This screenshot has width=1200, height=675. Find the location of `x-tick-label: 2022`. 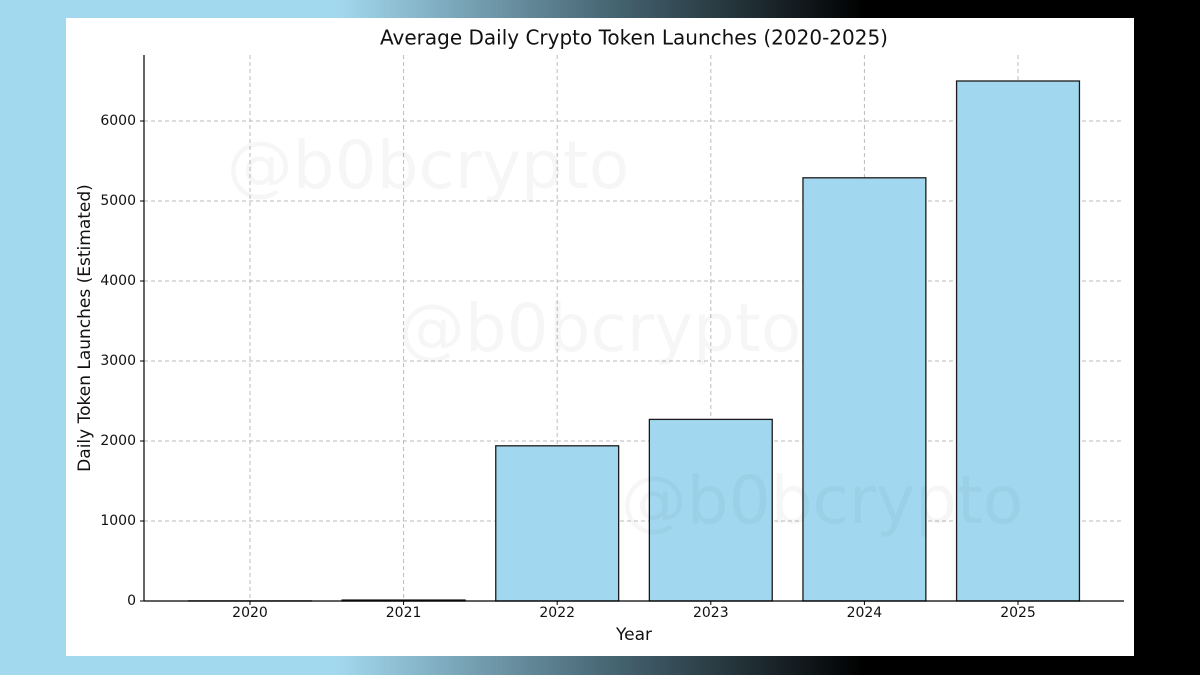

x-tick-label: 2022 is located at coordinates (557, 613).